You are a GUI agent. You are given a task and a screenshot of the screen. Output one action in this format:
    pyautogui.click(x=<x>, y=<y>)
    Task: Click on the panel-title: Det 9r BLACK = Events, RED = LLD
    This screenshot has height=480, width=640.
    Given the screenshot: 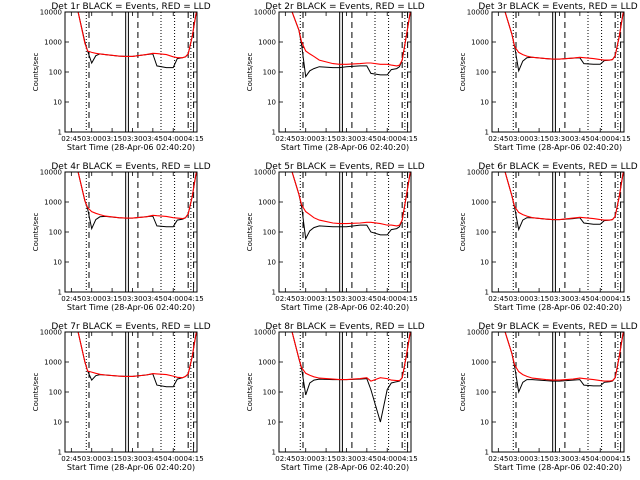 What is the action you would take?
    pyautogui.click(x=557, y=327)
    